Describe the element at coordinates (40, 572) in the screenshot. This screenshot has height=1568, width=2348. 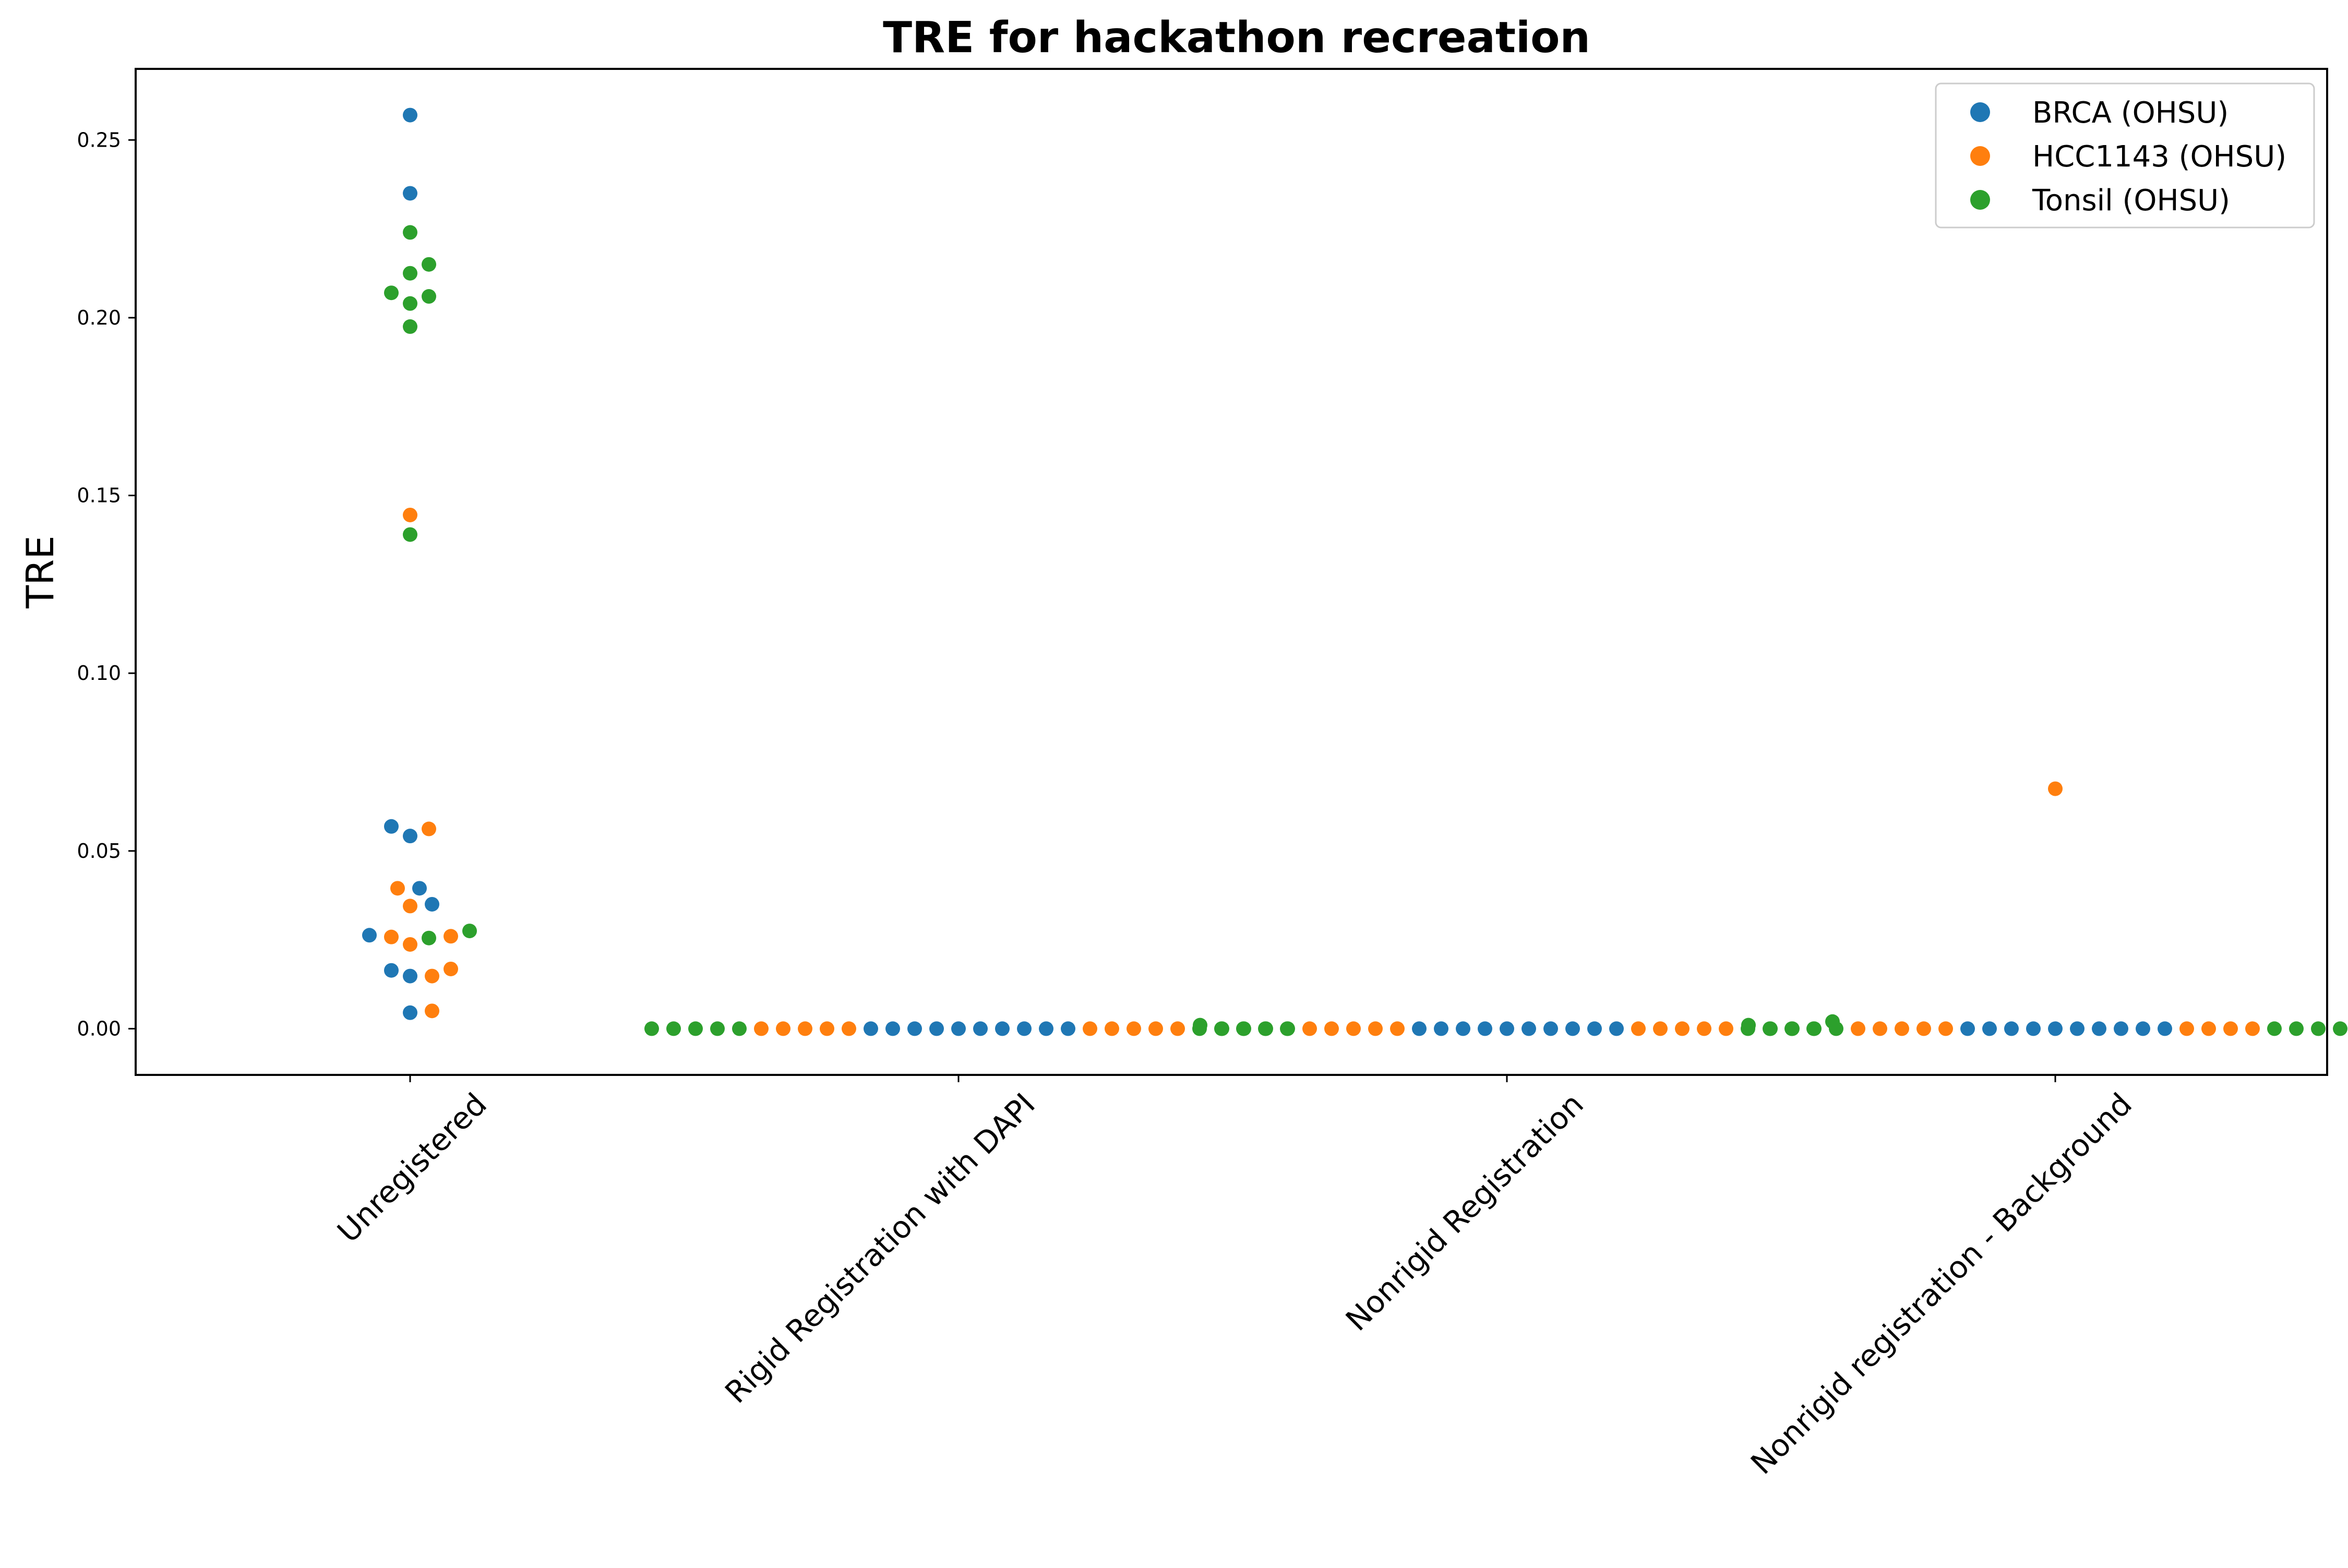
I see `y-axis-label: TRE` at that location.